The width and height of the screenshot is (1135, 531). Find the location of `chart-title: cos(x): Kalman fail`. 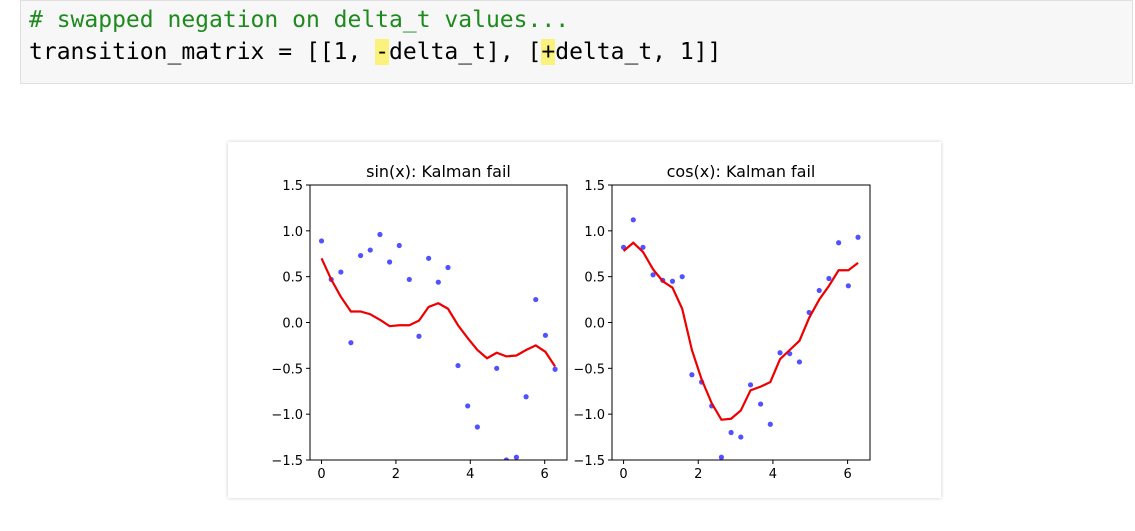

chart-title: cos(x): Kalman fail is located at coordinates (741, 171).